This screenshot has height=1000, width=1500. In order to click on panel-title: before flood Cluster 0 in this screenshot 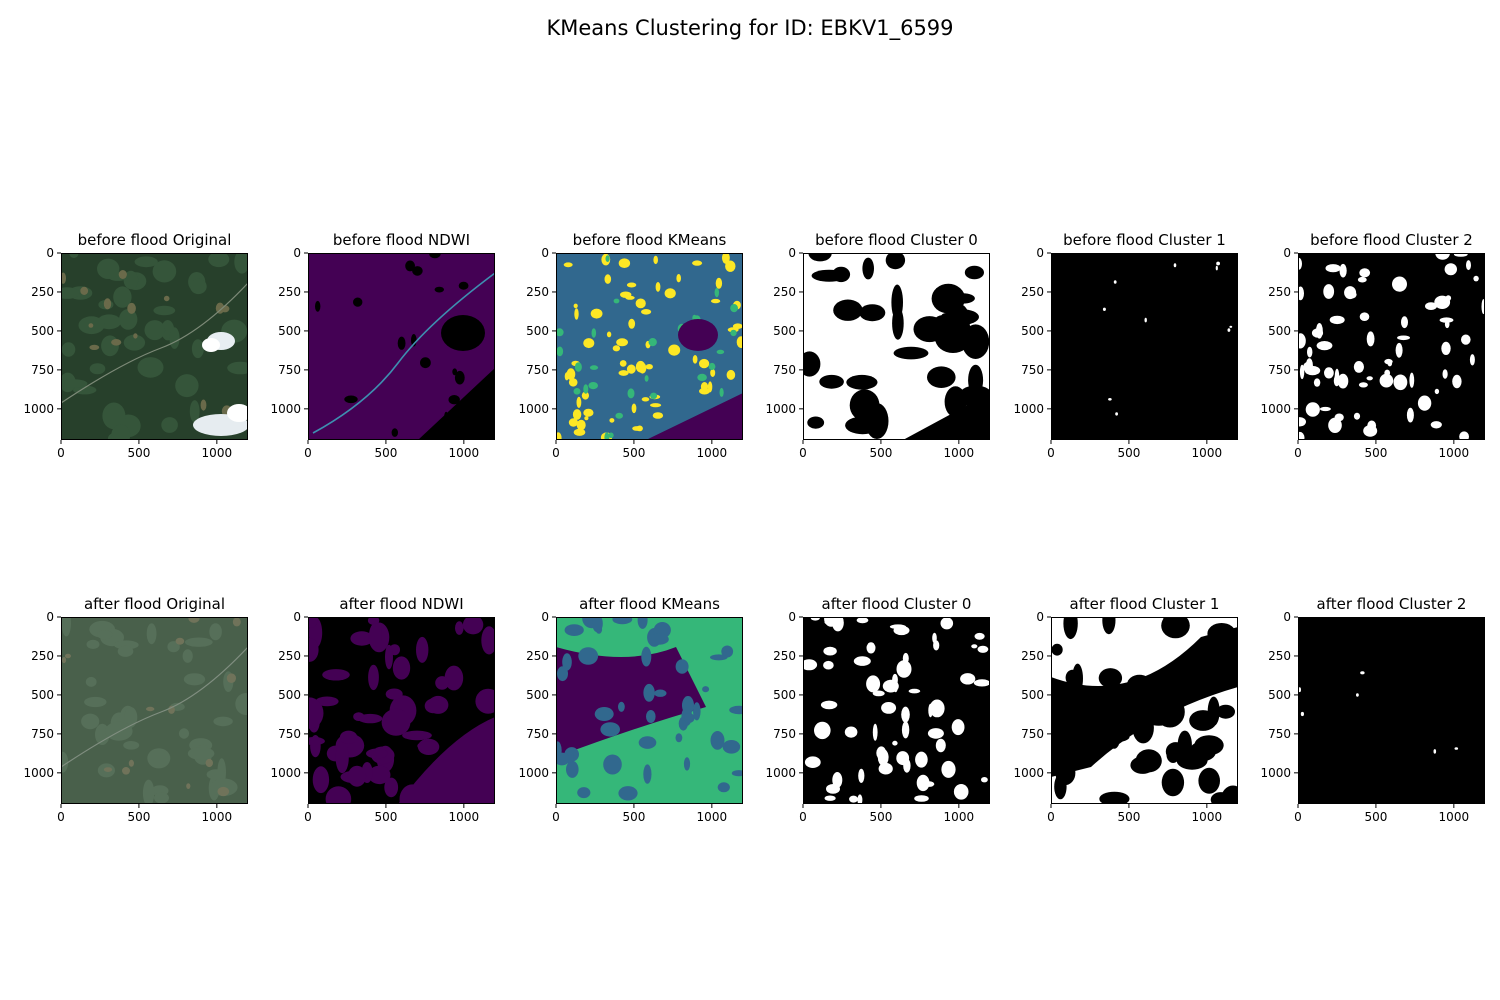, I will do `click(896, 240)`.